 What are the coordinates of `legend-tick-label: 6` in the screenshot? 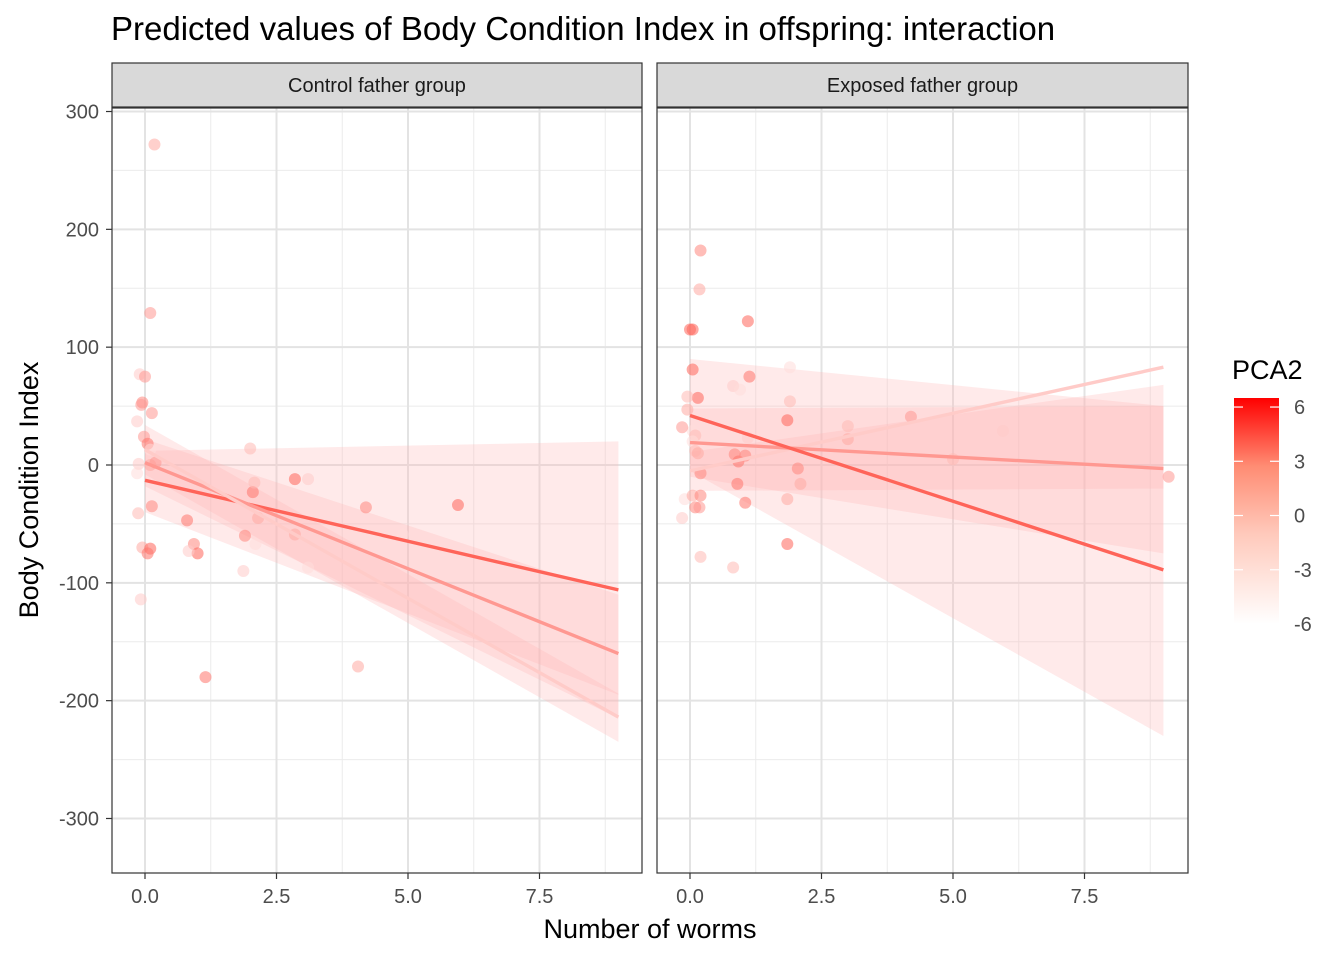 It's located at (1299, 408).